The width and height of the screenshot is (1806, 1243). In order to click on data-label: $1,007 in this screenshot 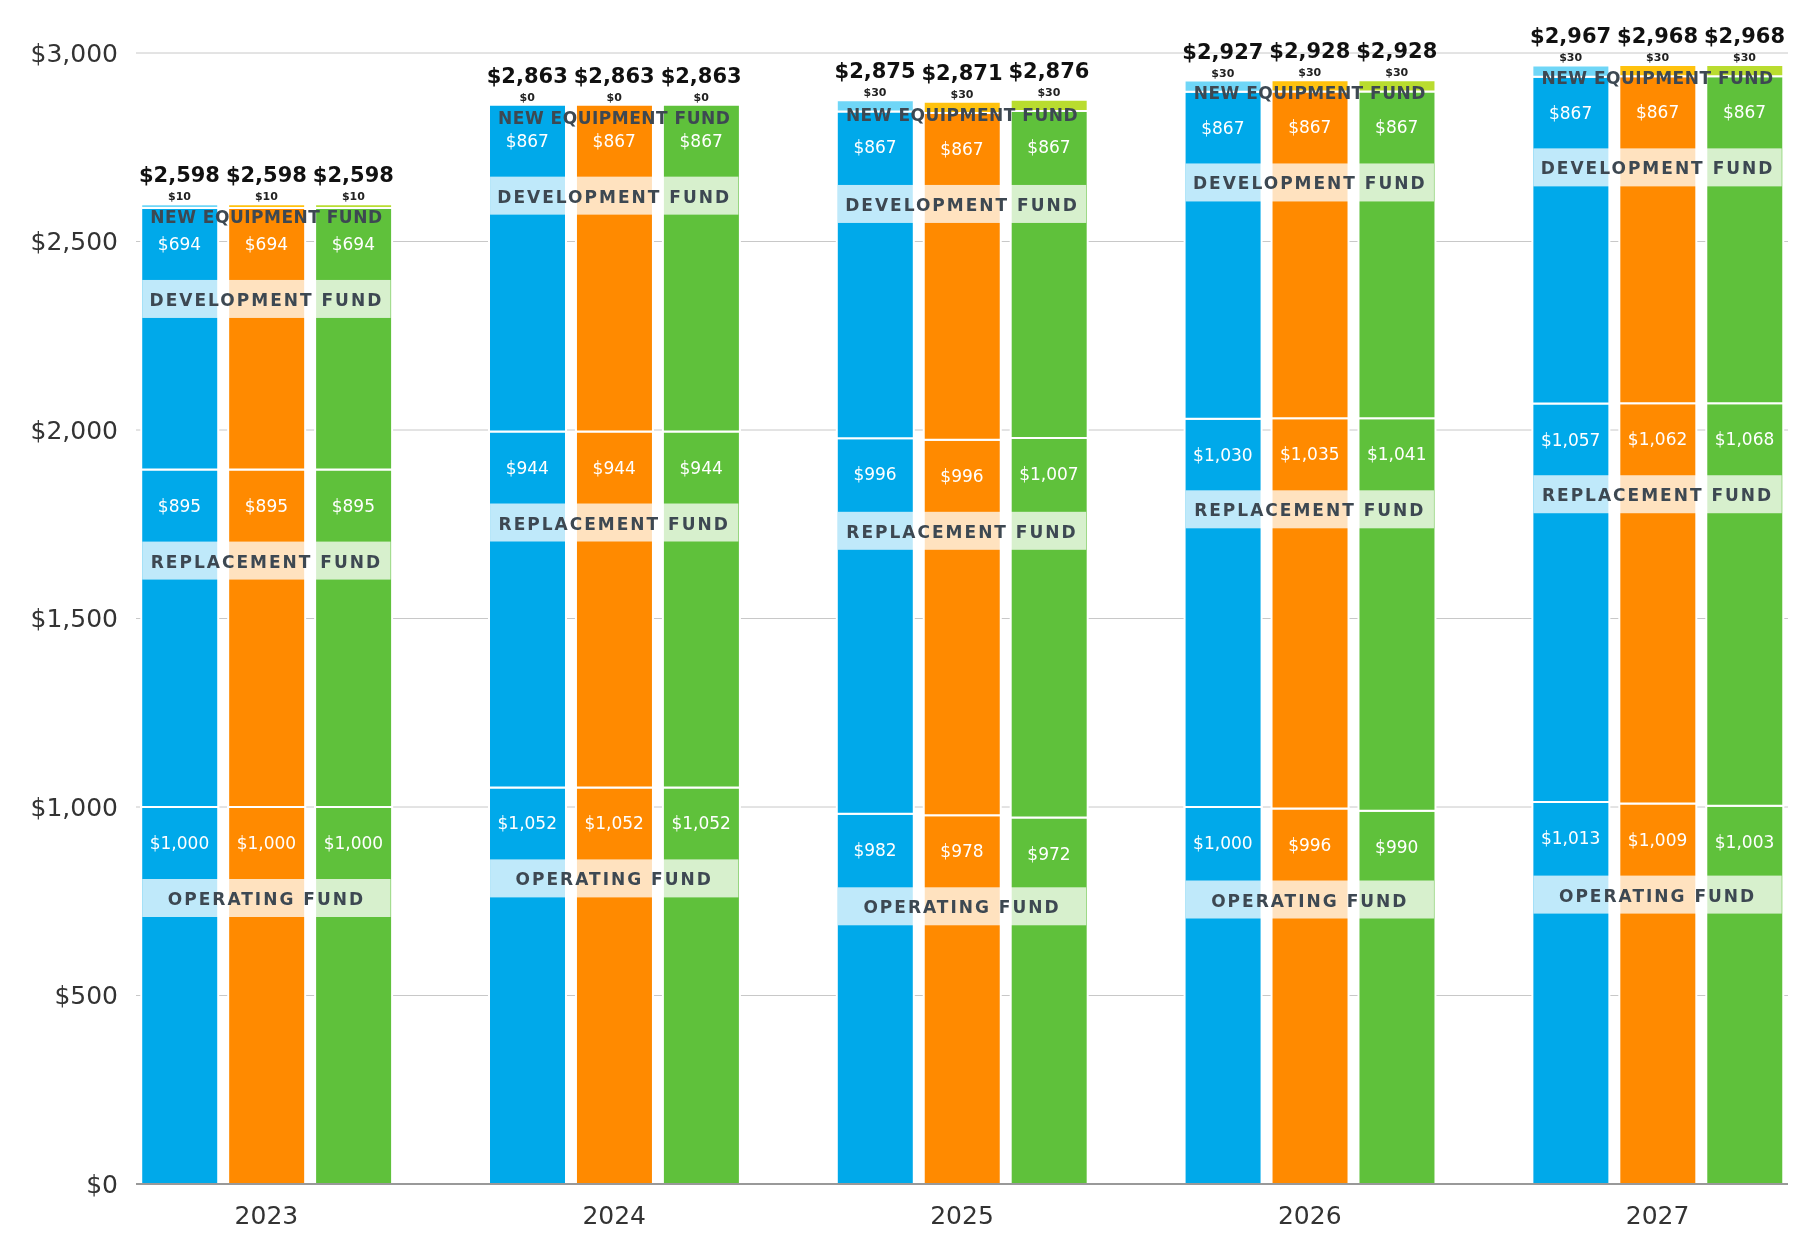, I will do `click(1049, 473)`.